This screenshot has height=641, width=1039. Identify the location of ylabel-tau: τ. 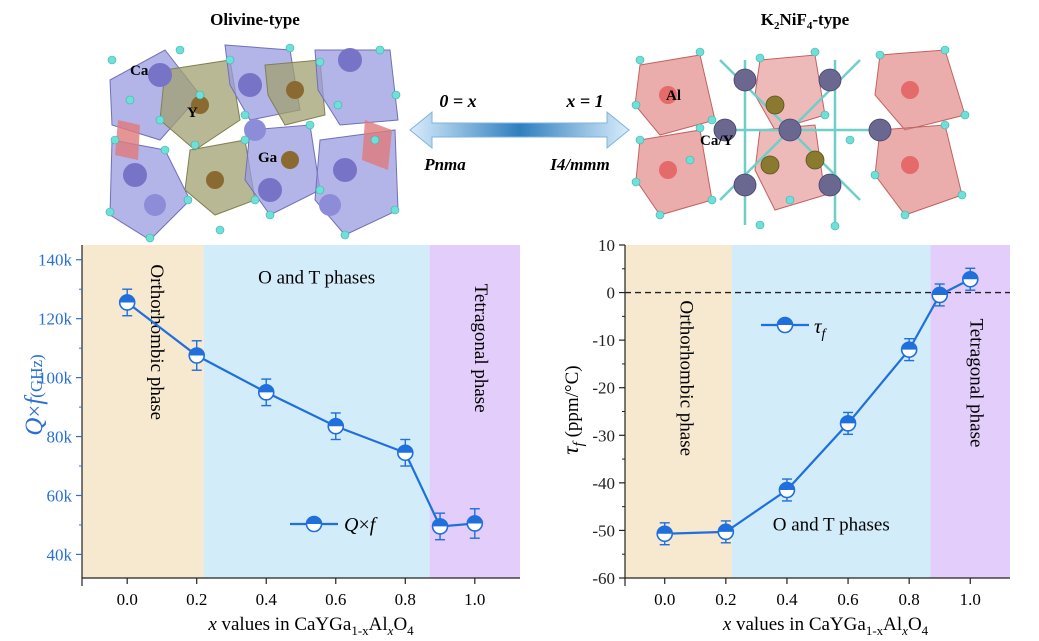
(570, 450).